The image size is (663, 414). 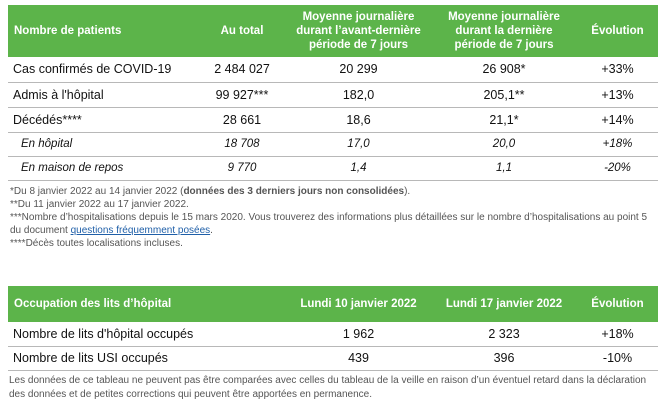 I want to click on cell-avg-previous: 182,0, so click(x=358, y=95).